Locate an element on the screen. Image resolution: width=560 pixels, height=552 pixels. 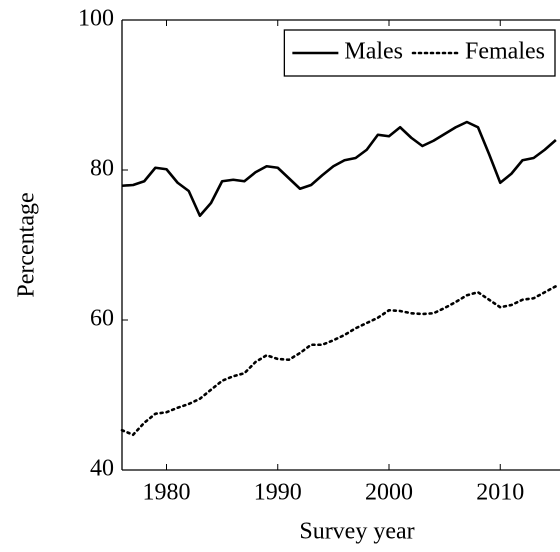
x-tick-label: 2010 is located at coordinates (500, 493).